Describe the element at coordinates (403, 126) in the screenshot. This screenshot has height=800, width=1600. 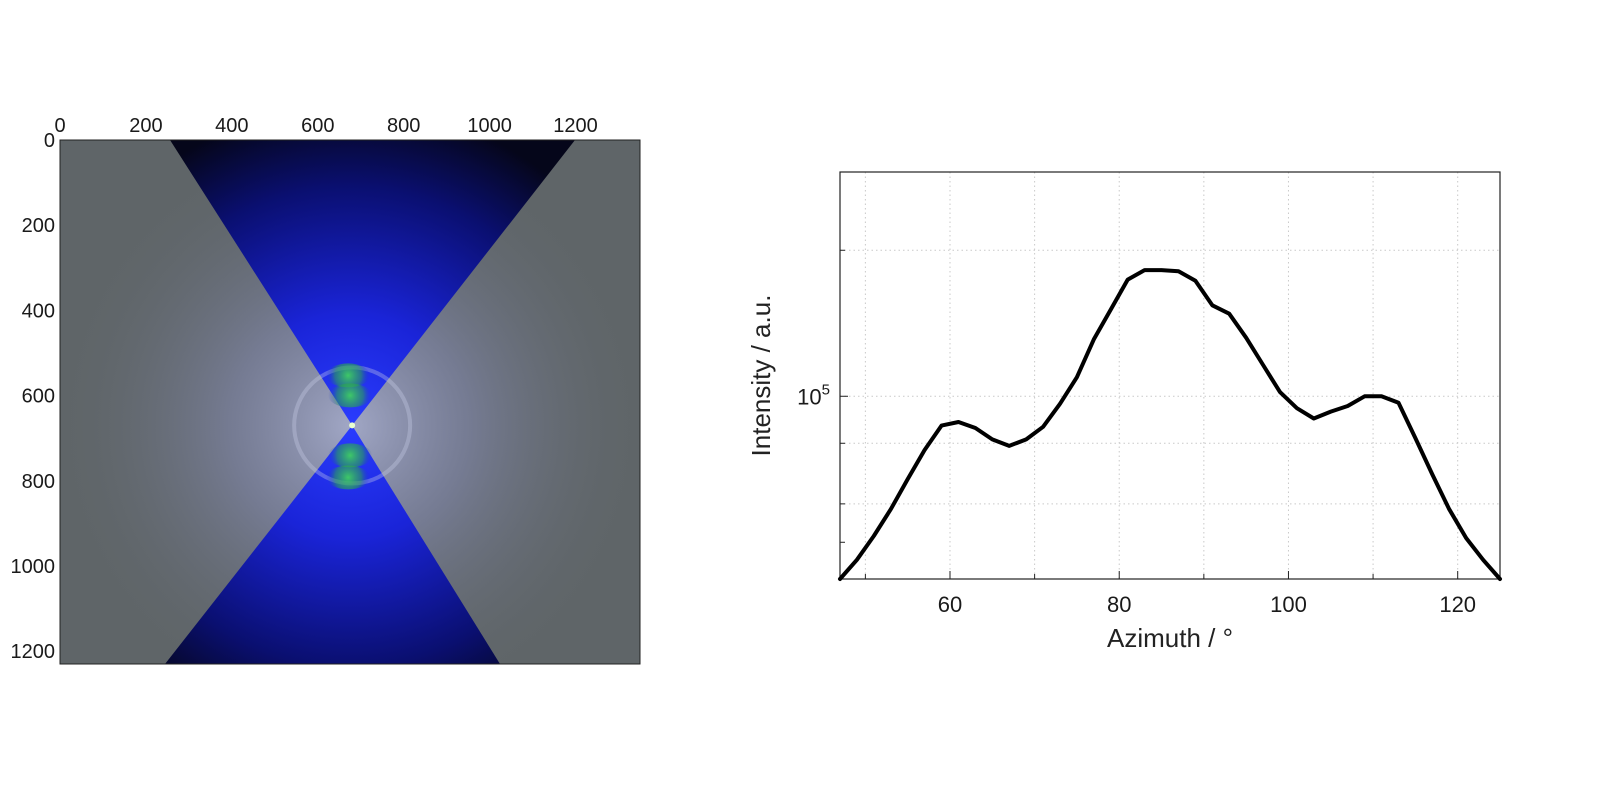
I see `x-tick-label: 800` at that location.